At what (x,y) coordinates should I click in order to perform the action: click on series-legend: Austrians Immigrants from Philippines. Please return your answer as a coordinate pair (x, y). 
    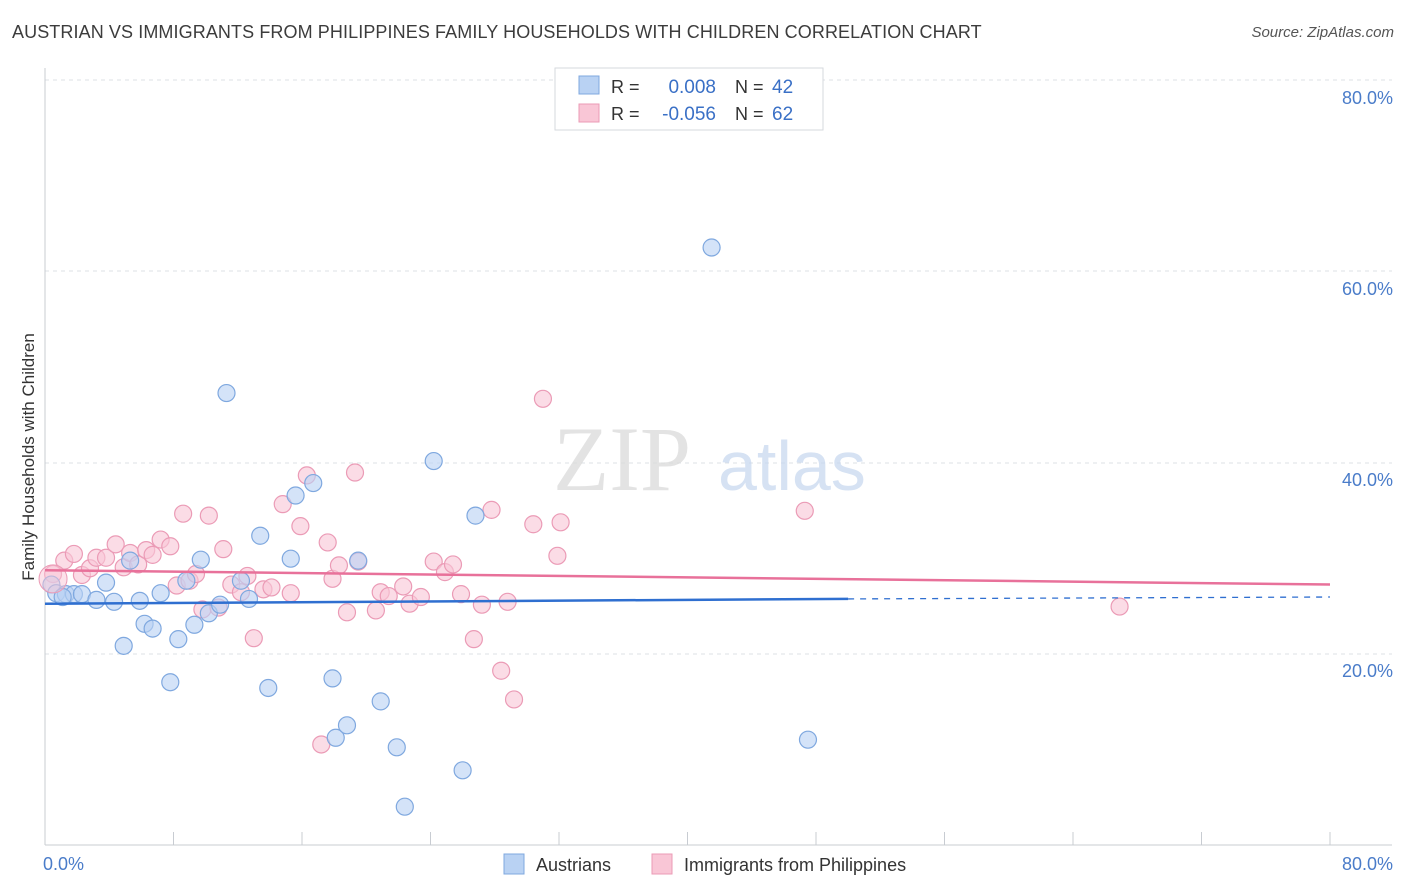
    Looking at the image, I should click on (704, 864).